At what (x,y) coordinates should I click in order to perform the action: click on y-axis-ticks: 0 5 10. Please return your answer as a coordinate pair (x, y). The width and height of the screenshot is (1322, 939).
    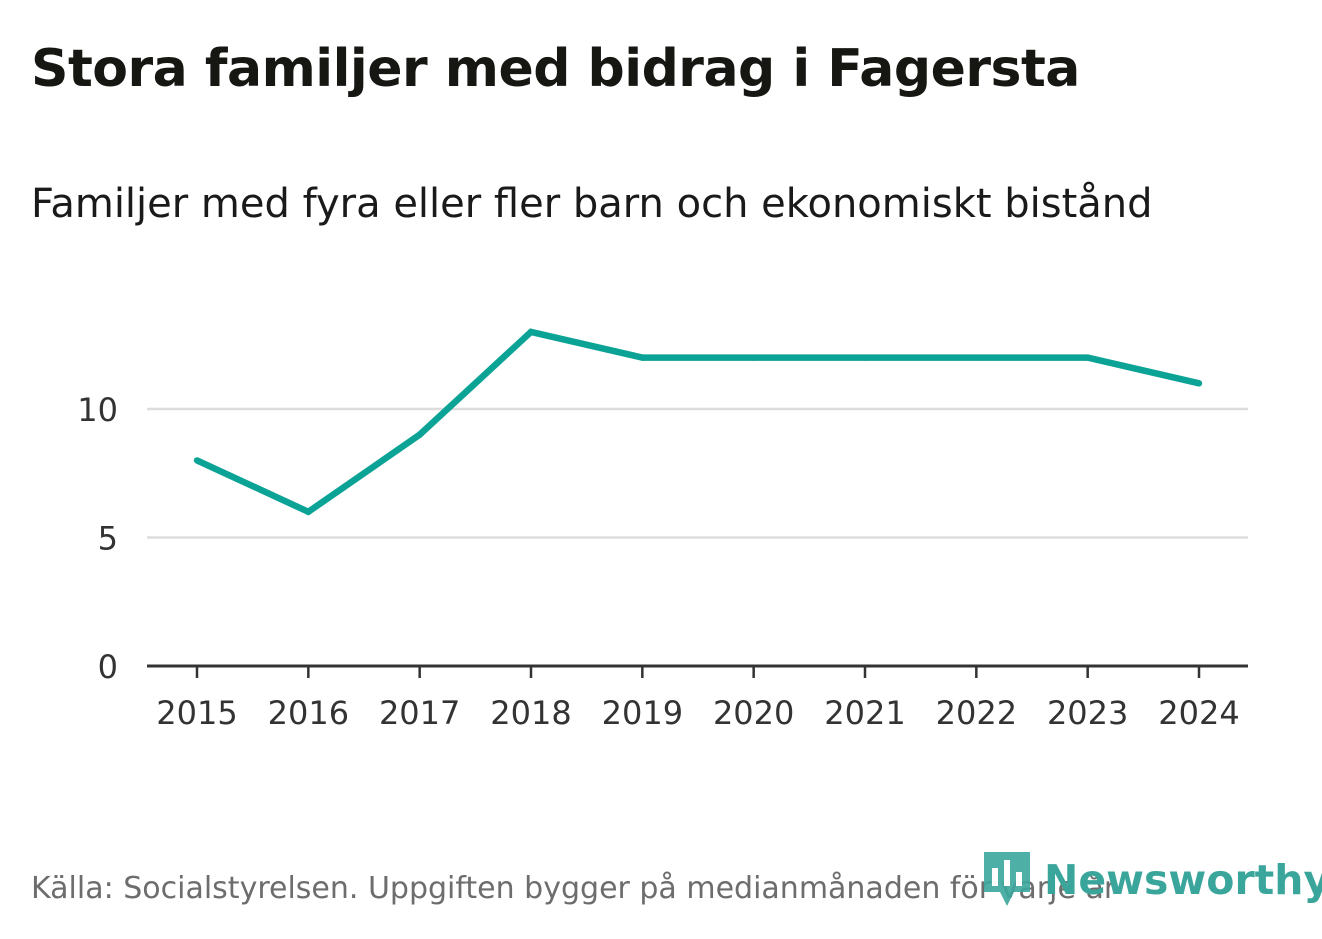
    Looking at the image, I should click on (97, 538).